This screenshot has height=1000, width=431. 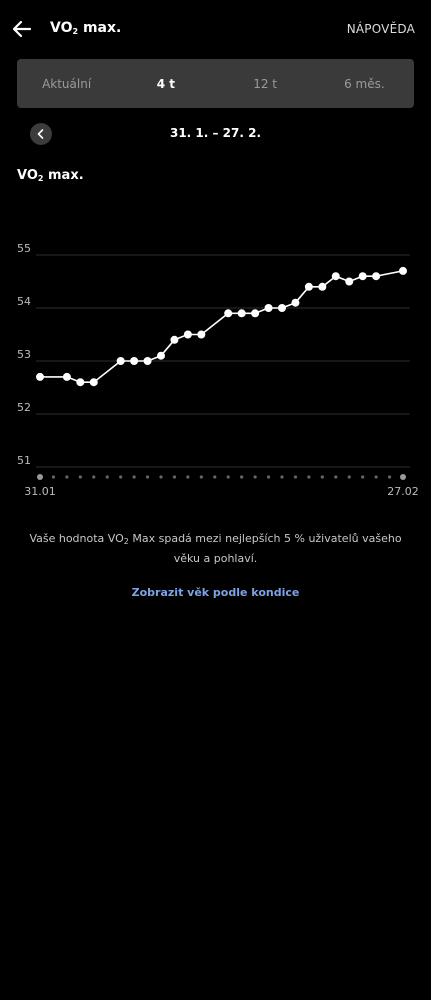 What do you see at coordinates (215, 29) in the screenshot?
I see `header: VO2 max. NÁPOVĚDA` at bounding box center [215, 29].